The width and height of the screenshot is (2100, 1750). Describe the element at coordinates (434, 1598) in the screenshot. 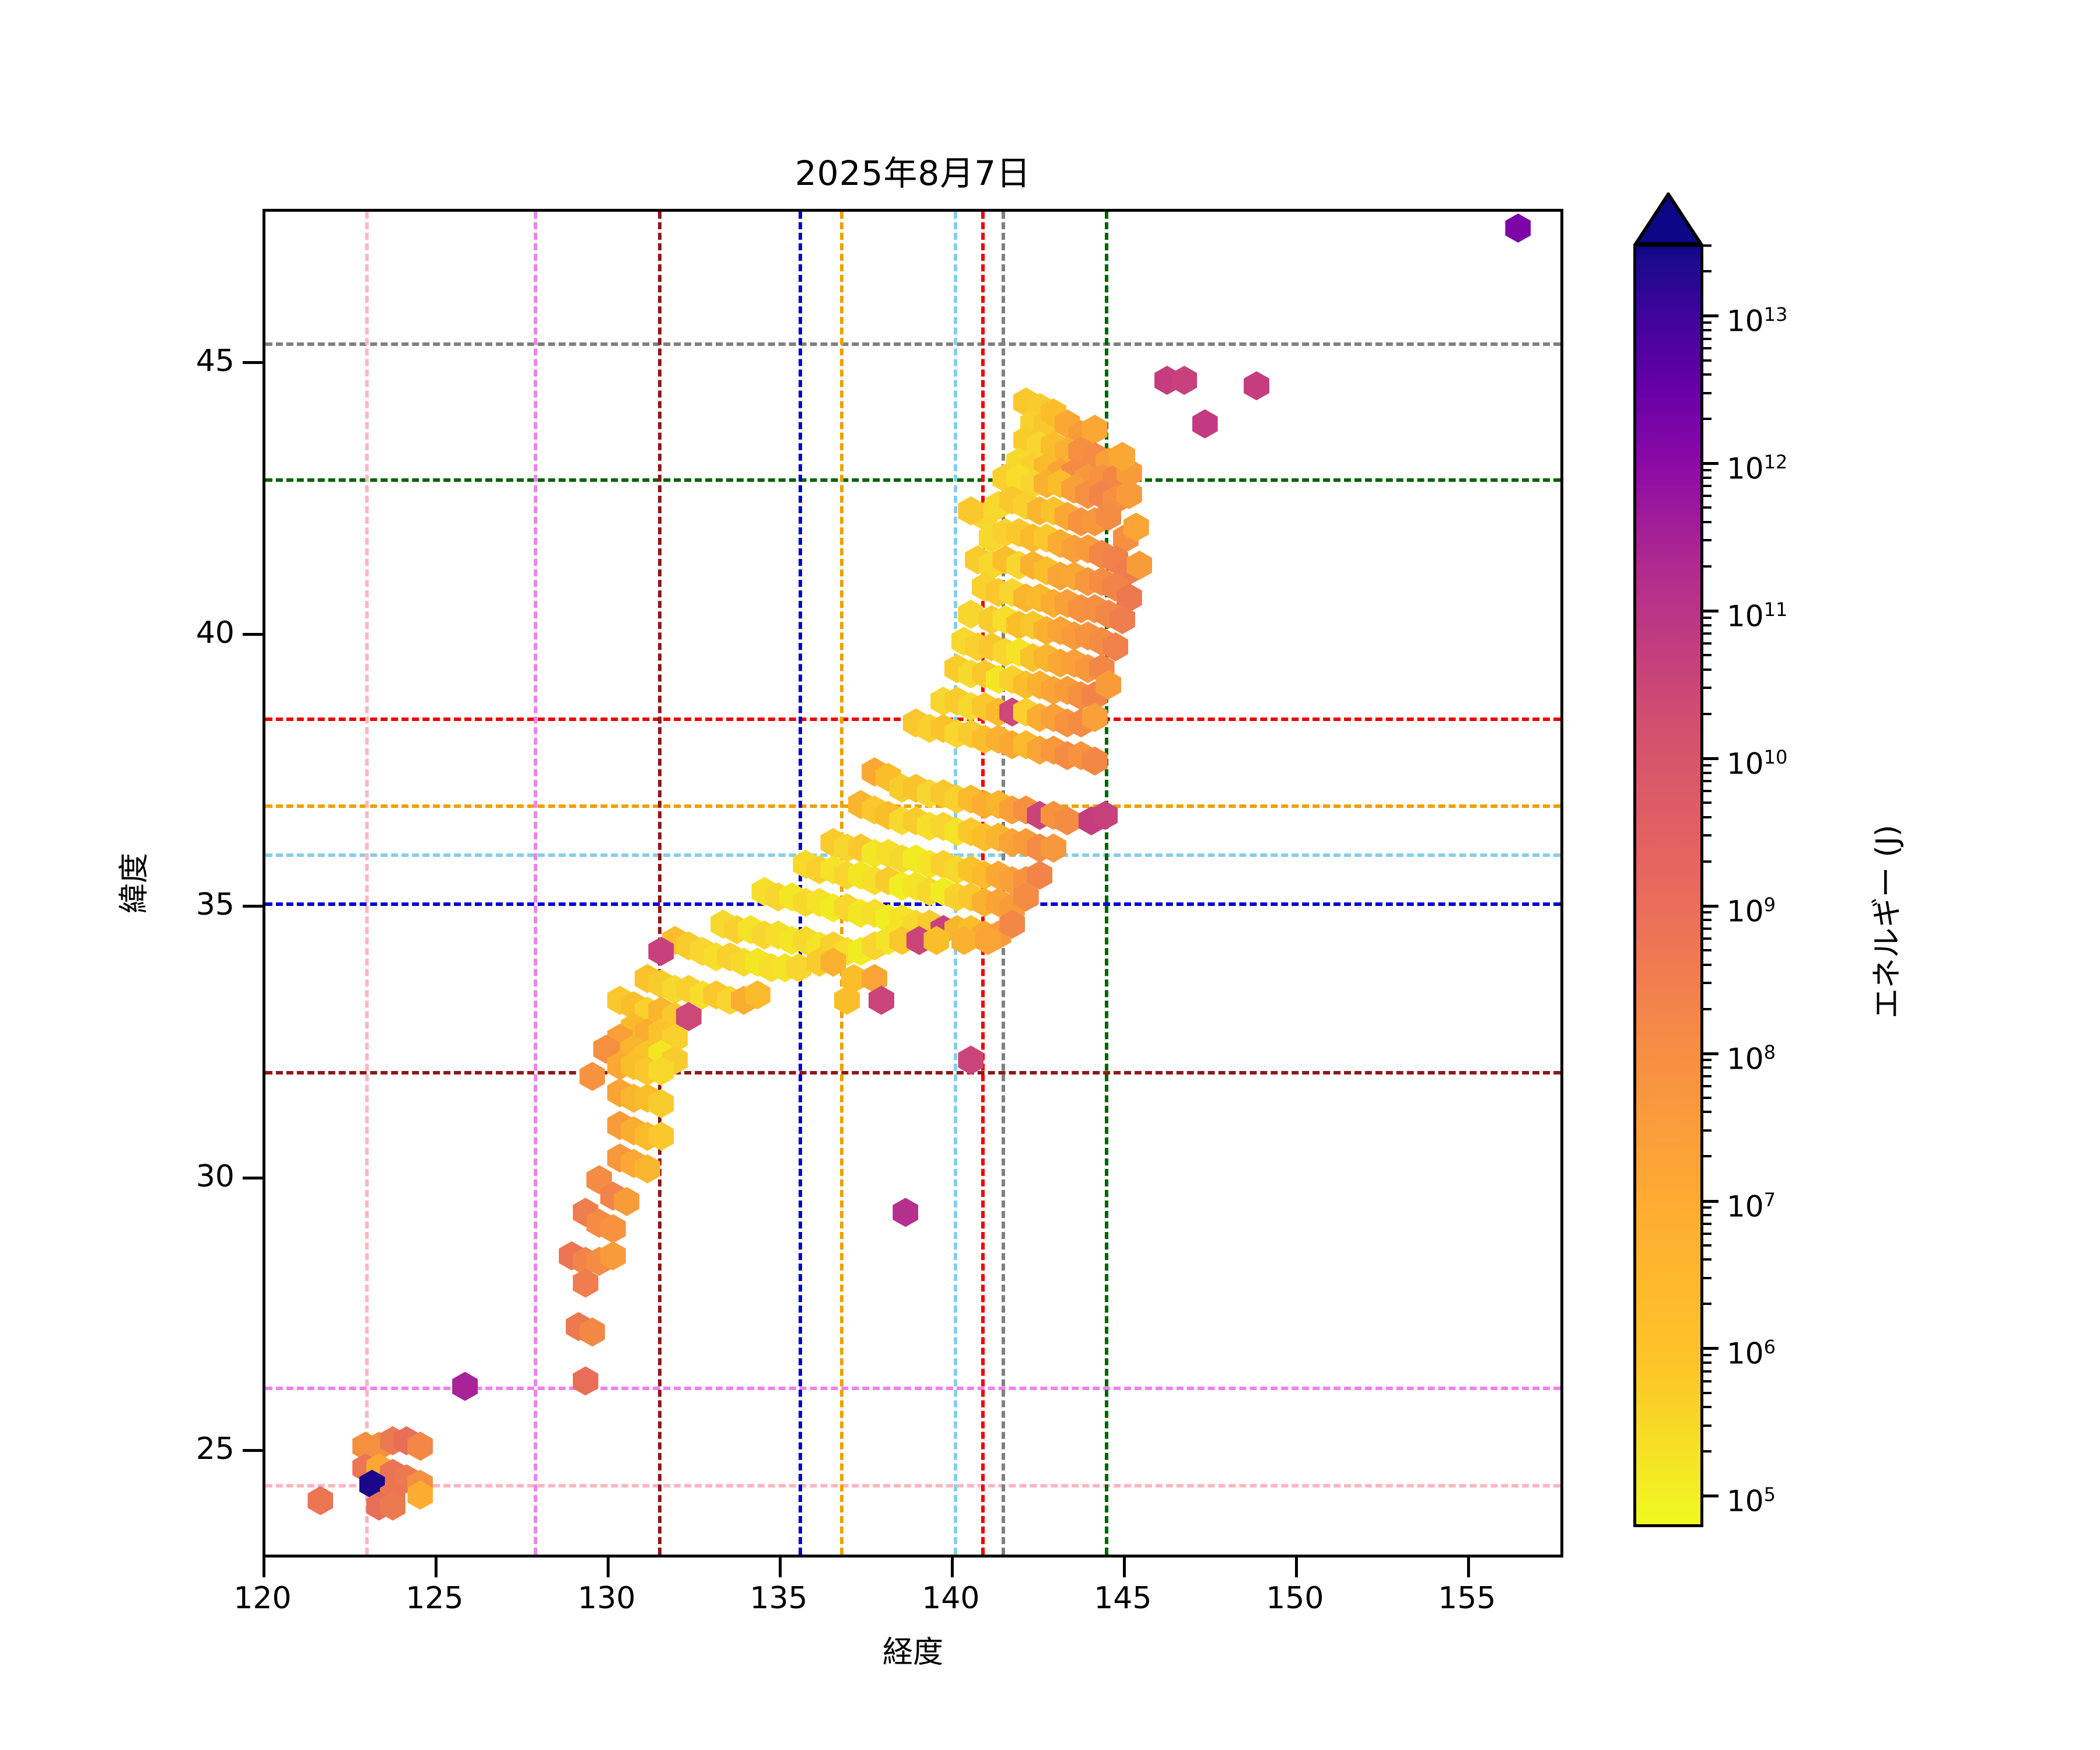

I see `x-tick-label: 125` at that location.